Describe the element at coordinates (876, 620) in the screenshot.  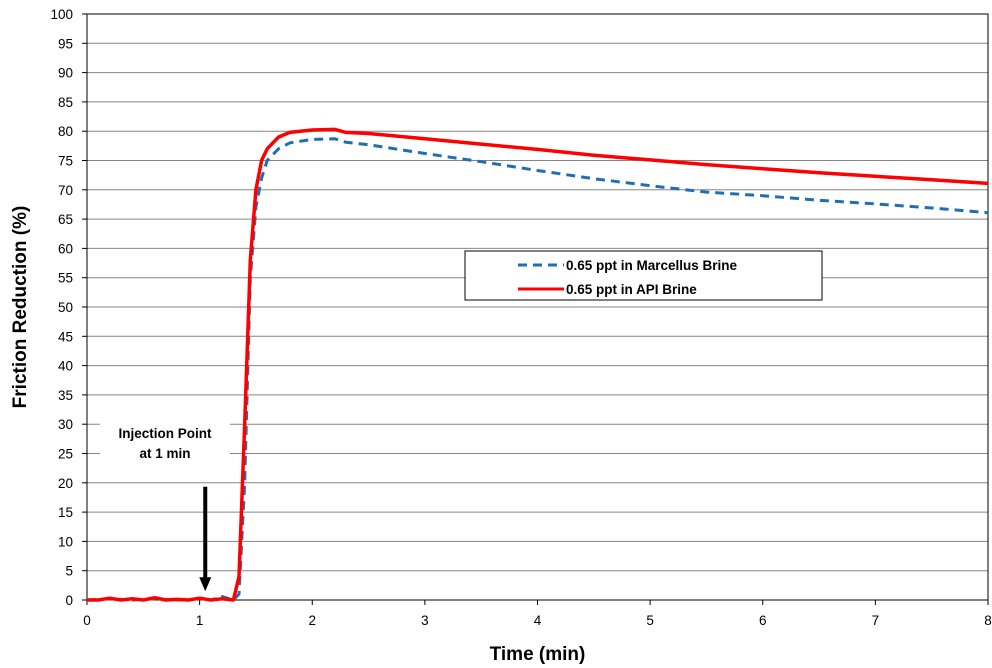
I see `xtick-label-7: 7` at that location.